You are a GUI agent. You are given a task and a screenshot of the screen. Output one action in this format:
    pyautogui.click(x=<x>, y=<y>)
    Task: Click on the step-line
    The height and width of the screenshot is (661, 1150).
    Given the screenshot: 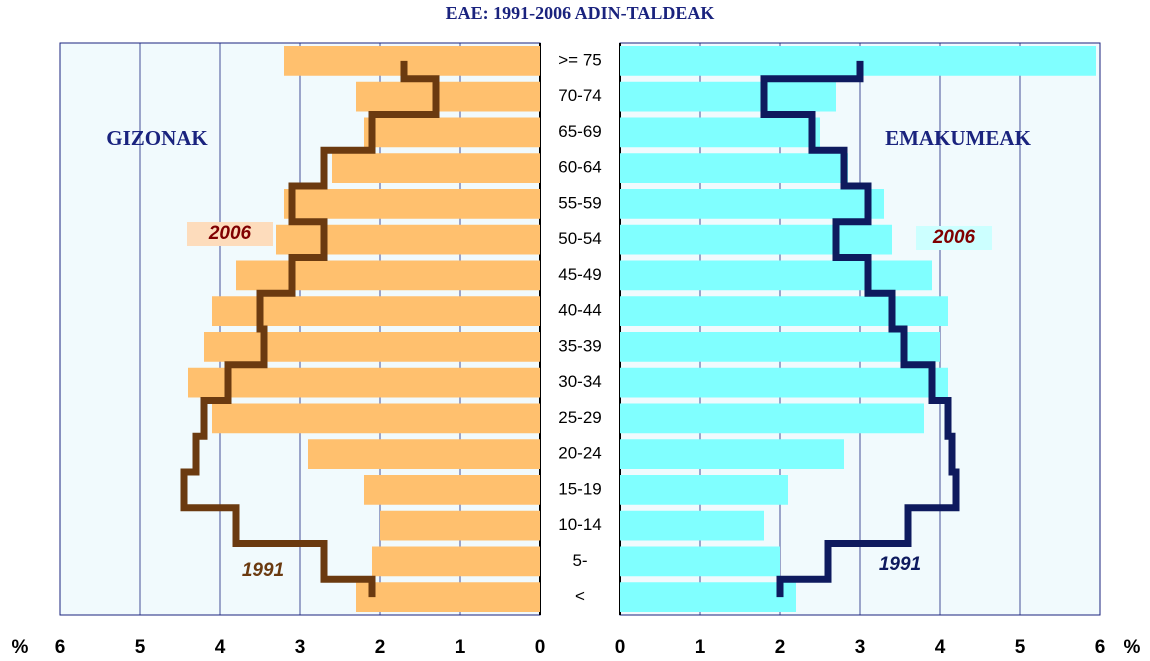 What is the action you would take?
    pyautogui.click(x=860, y=329)
    